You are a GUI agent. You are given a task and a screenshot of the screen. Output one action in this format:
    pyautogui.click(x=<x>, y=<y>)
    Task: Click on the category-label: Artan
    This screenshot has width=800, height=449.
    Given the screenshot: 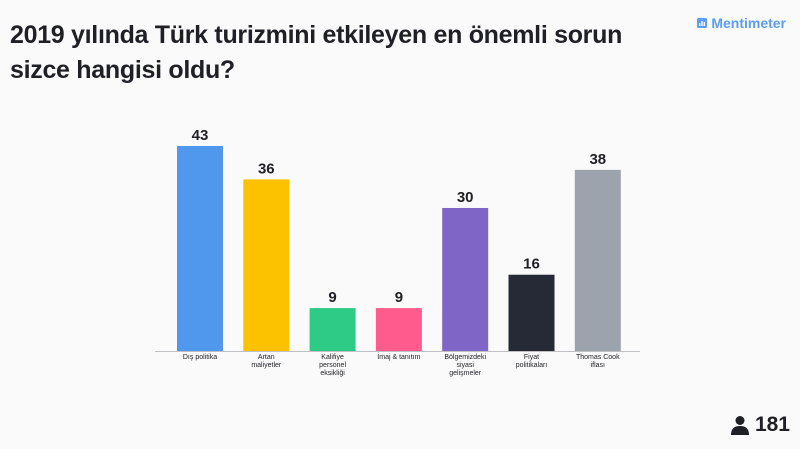 What is the action you would take?
    pyautogui.click(x=266, y=357)
    